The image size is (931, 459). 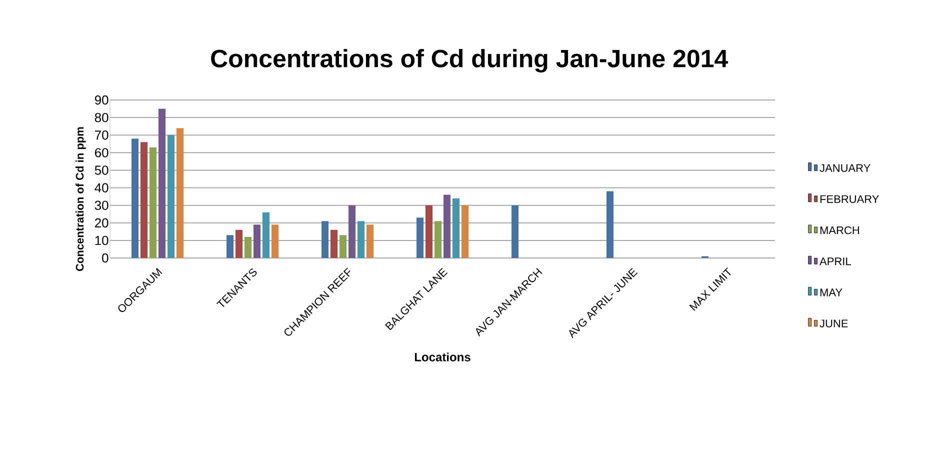 I want to click on y-tick-label: 0, so click(x=105, y=258).